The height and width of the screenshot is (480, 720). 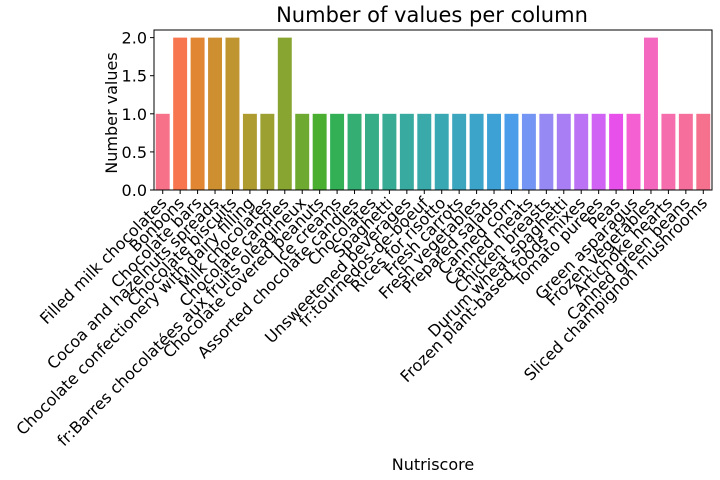 I want to click on y-axis: 0.0 0.5 1.0 1.5 2.0, so click(x=138, y=114).